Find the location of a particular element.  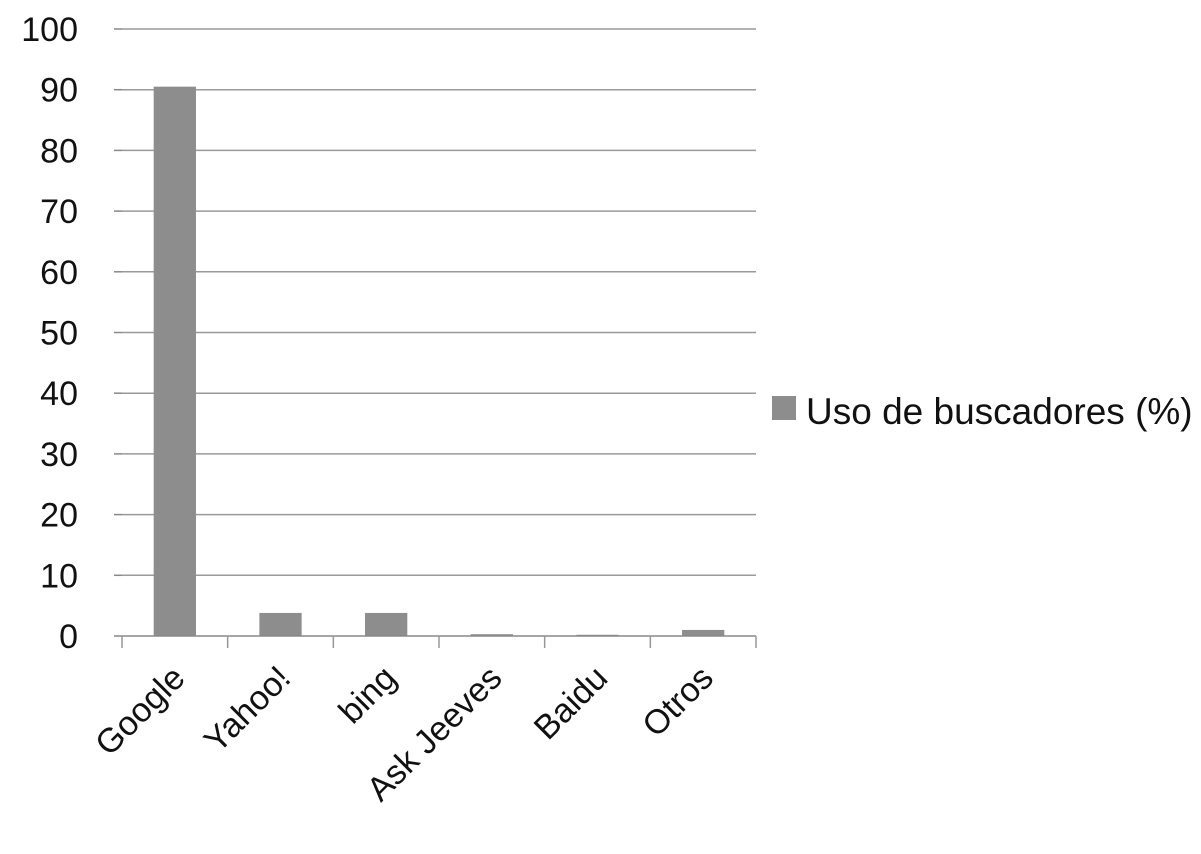

bar-otros is located at coordinates (703, 632).